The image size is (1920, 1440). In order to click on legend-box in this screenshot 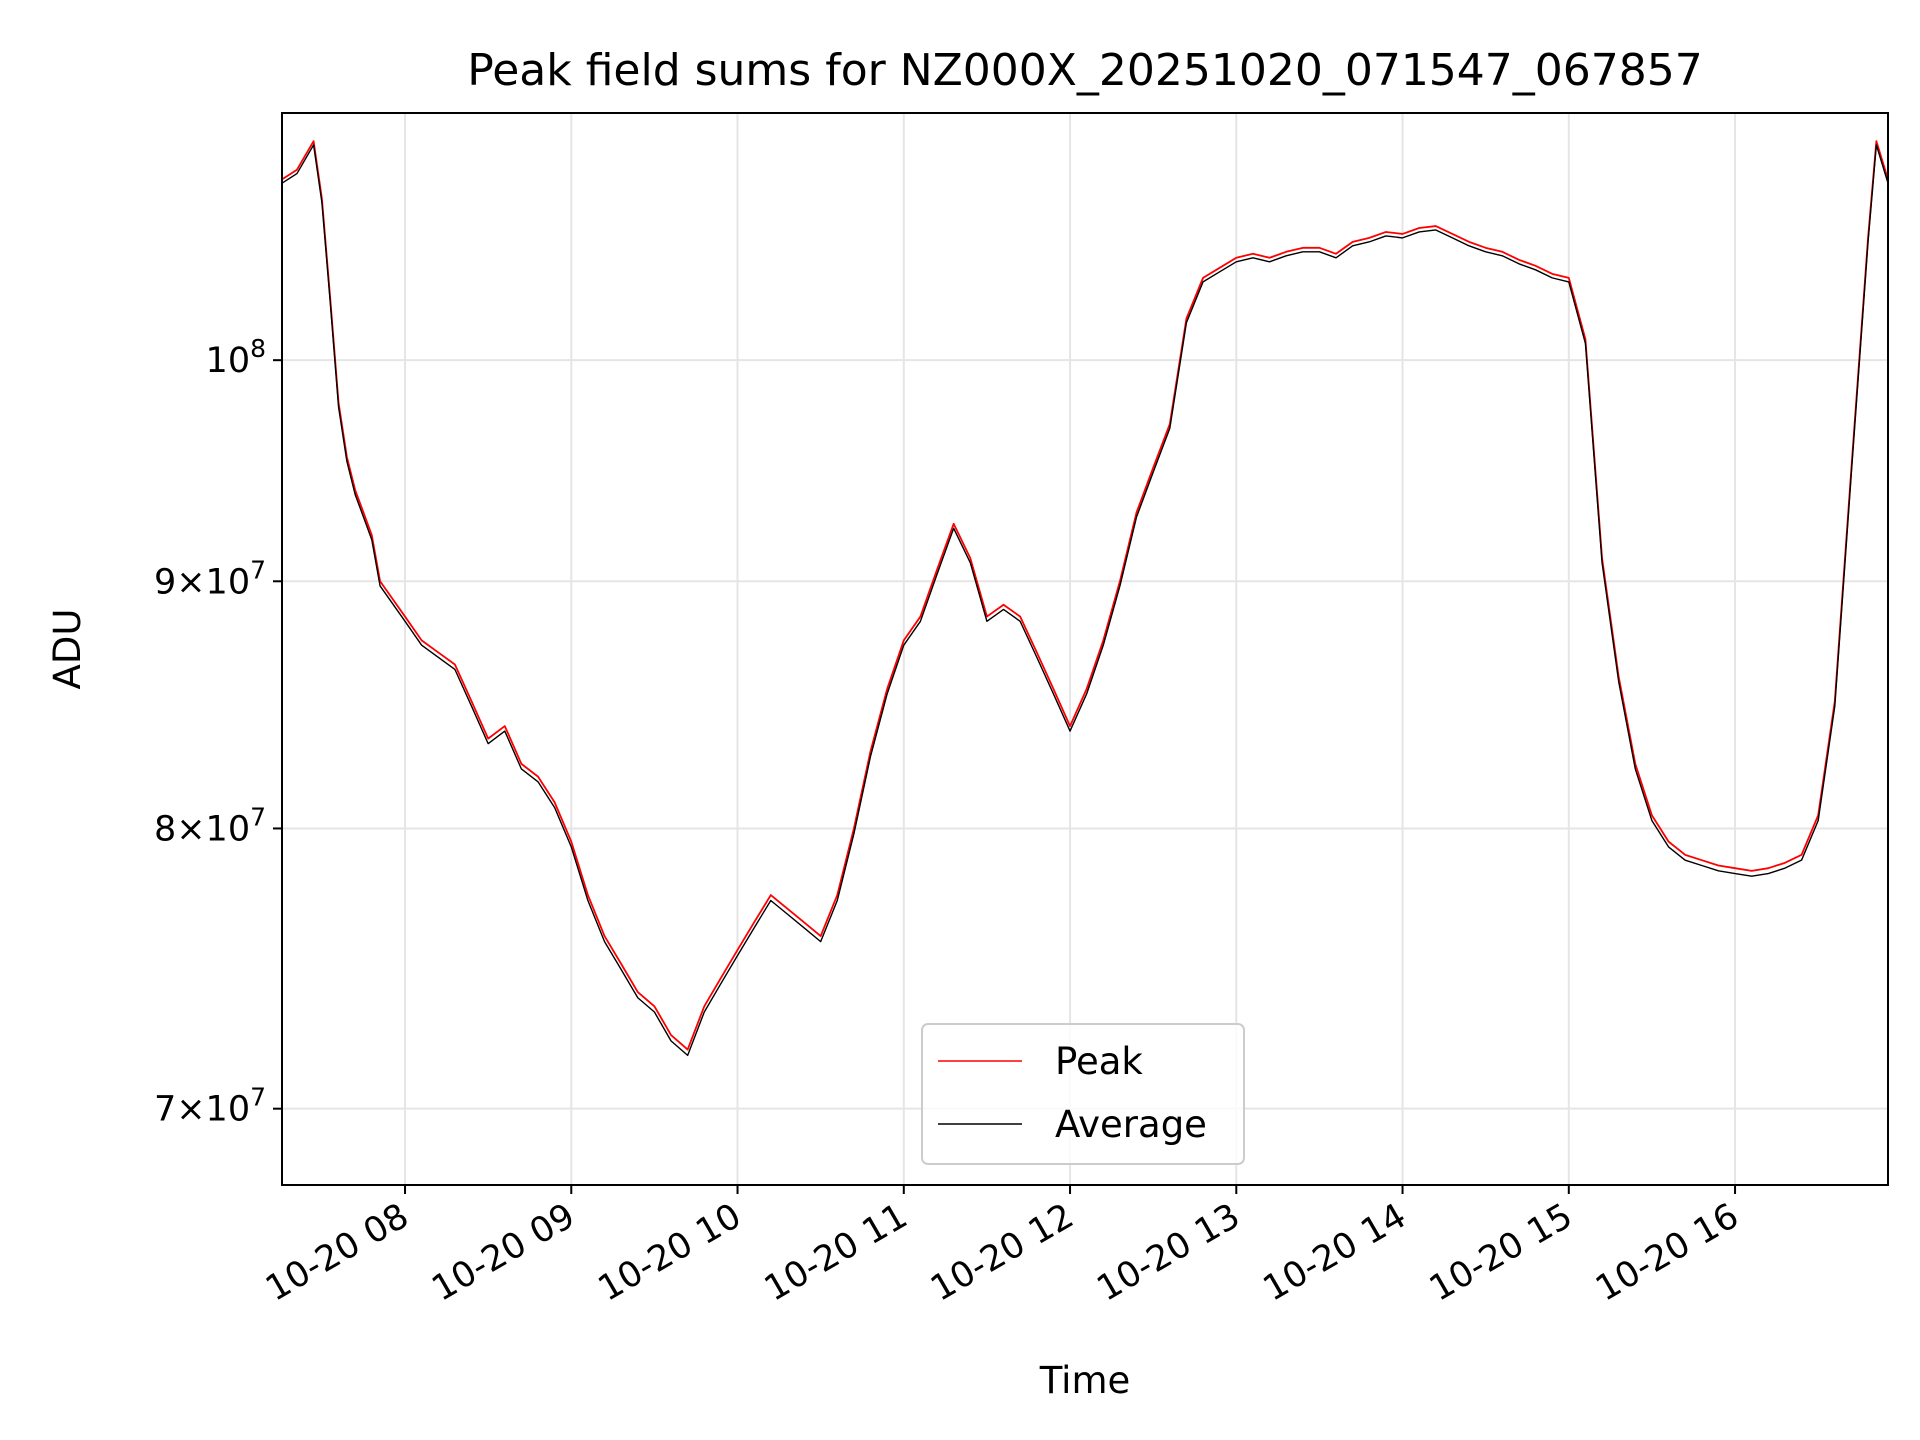, I will do `click(1083, 1094)`.